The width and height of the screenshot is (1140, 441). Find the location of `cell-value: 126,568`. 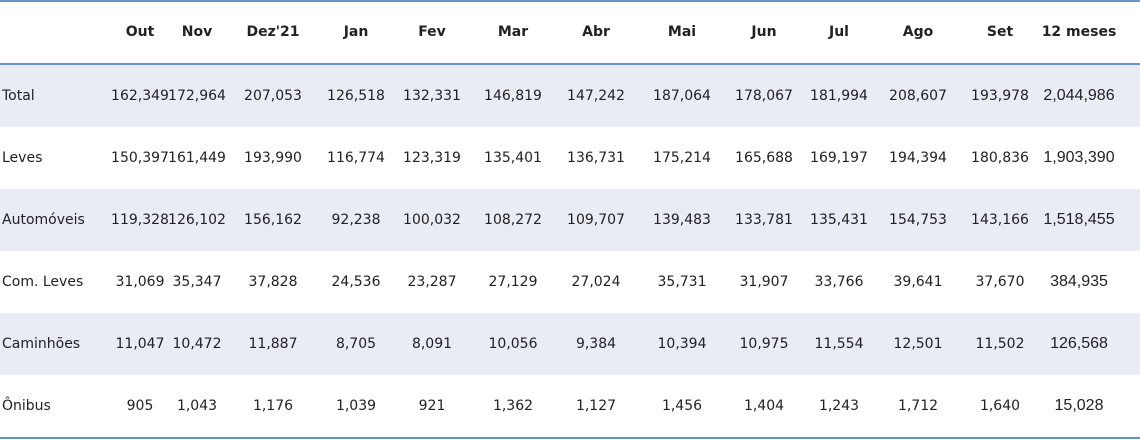

cell-value: 126,568 is located at coordinates (1079, 343).